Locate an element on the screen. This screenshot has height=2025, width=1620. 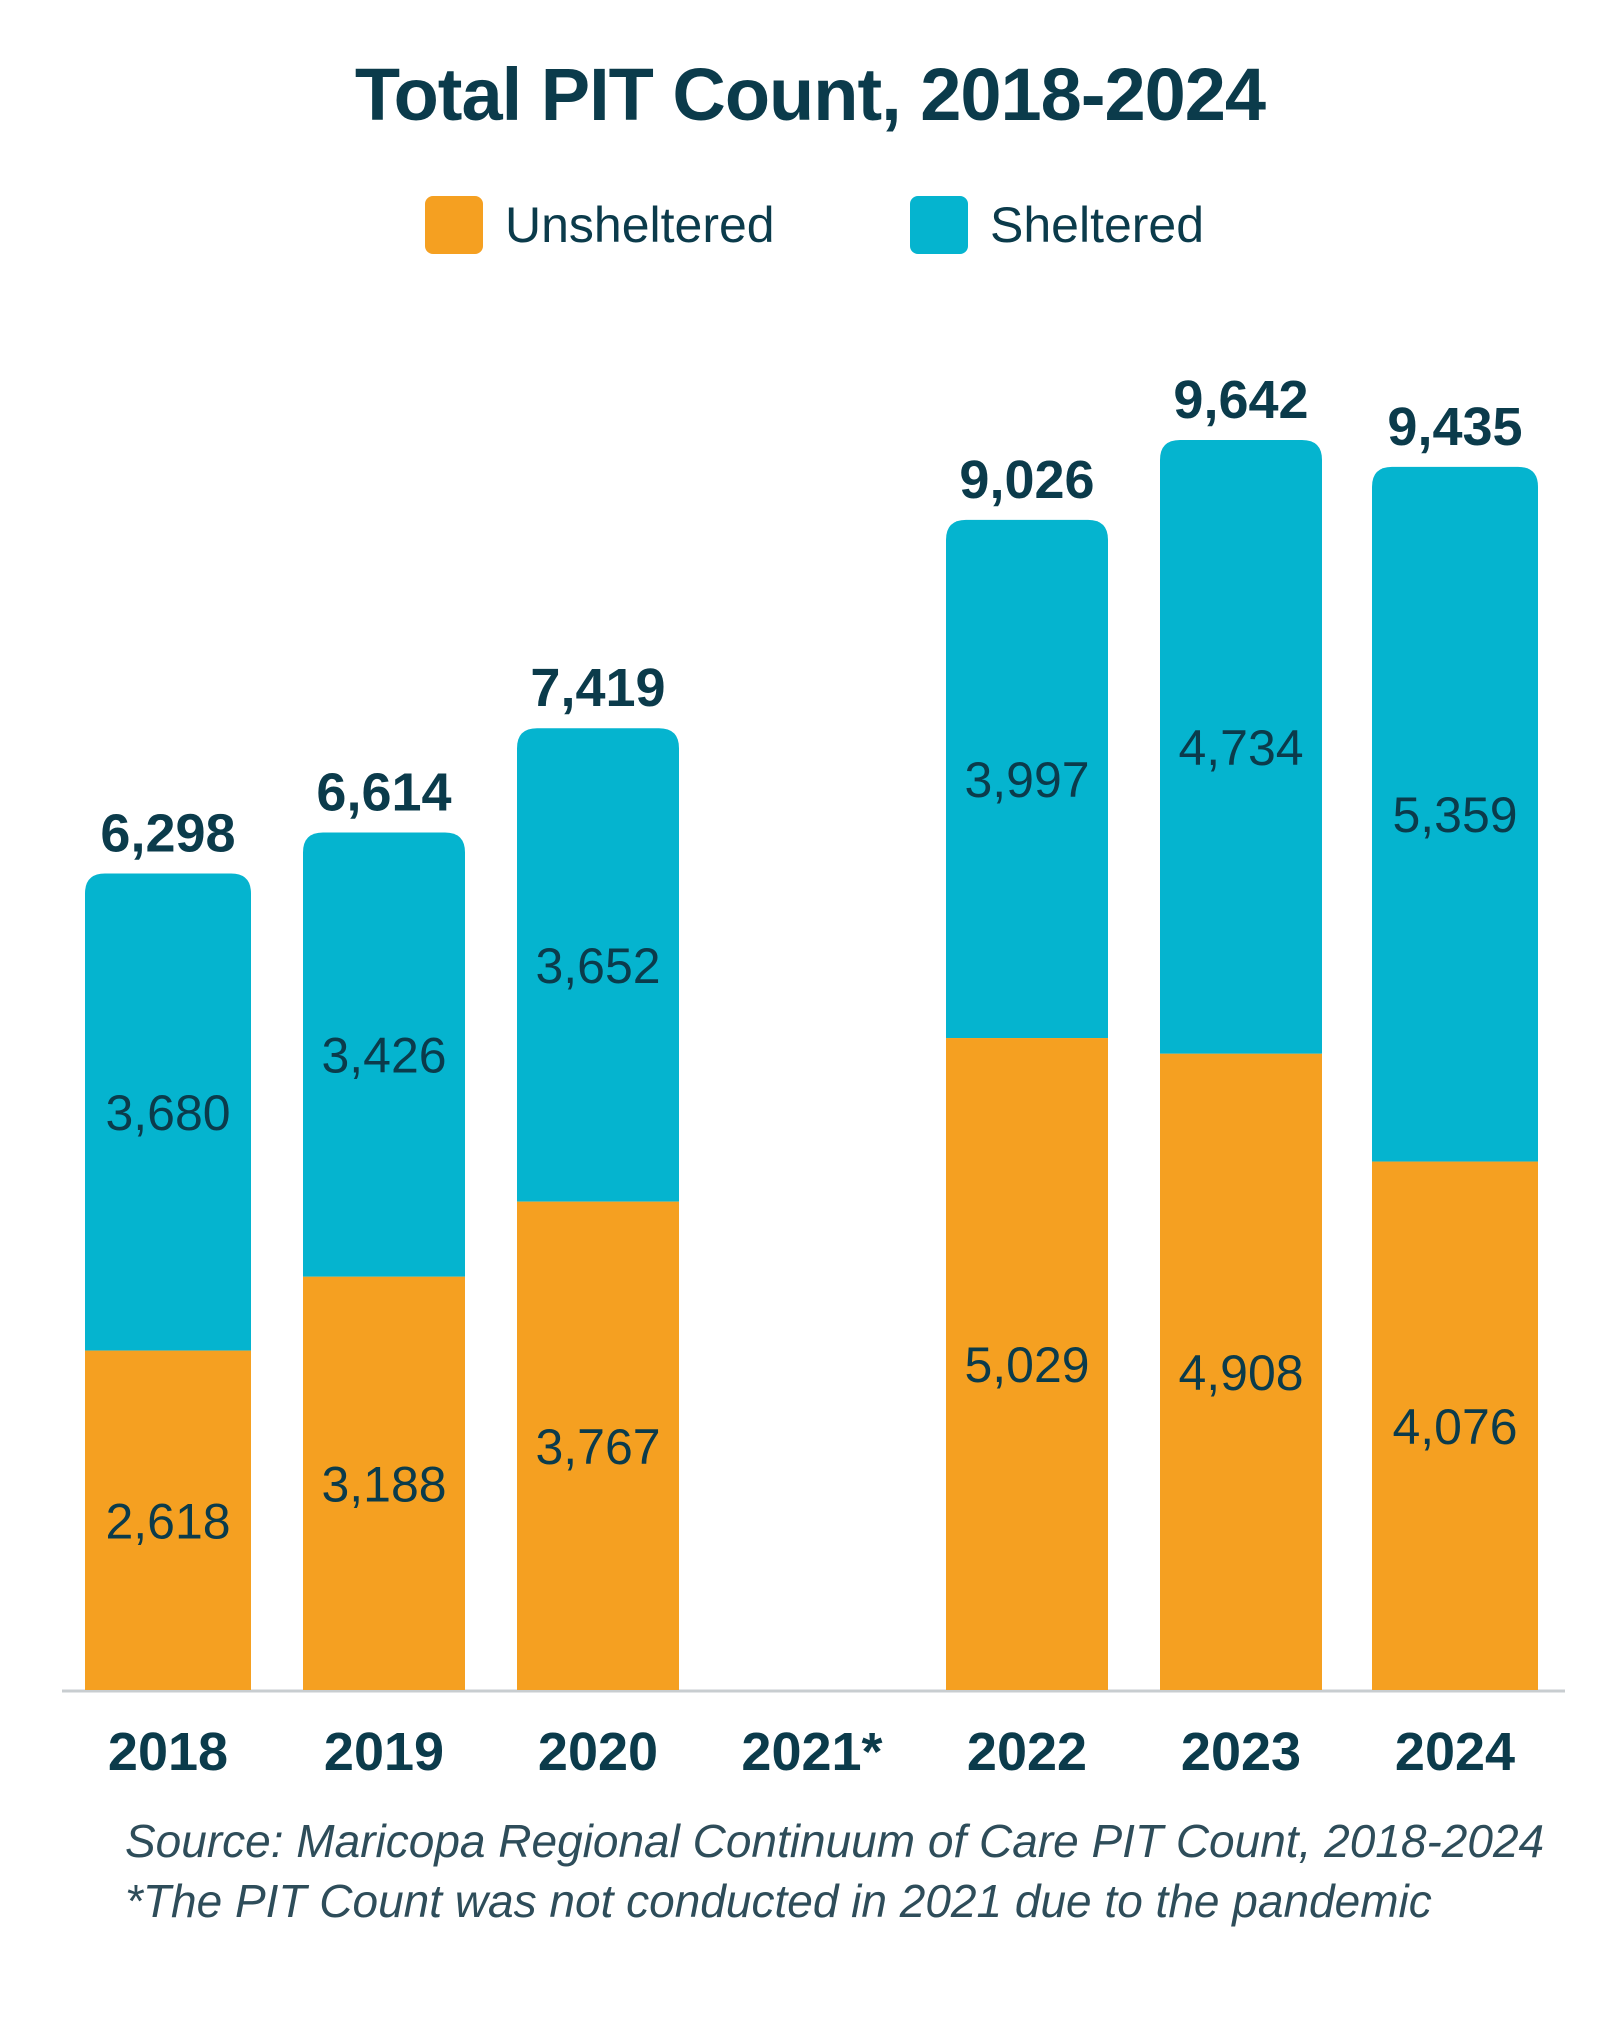
x-tick-label-2019: 2019 is located at coordinates (384, 1752).